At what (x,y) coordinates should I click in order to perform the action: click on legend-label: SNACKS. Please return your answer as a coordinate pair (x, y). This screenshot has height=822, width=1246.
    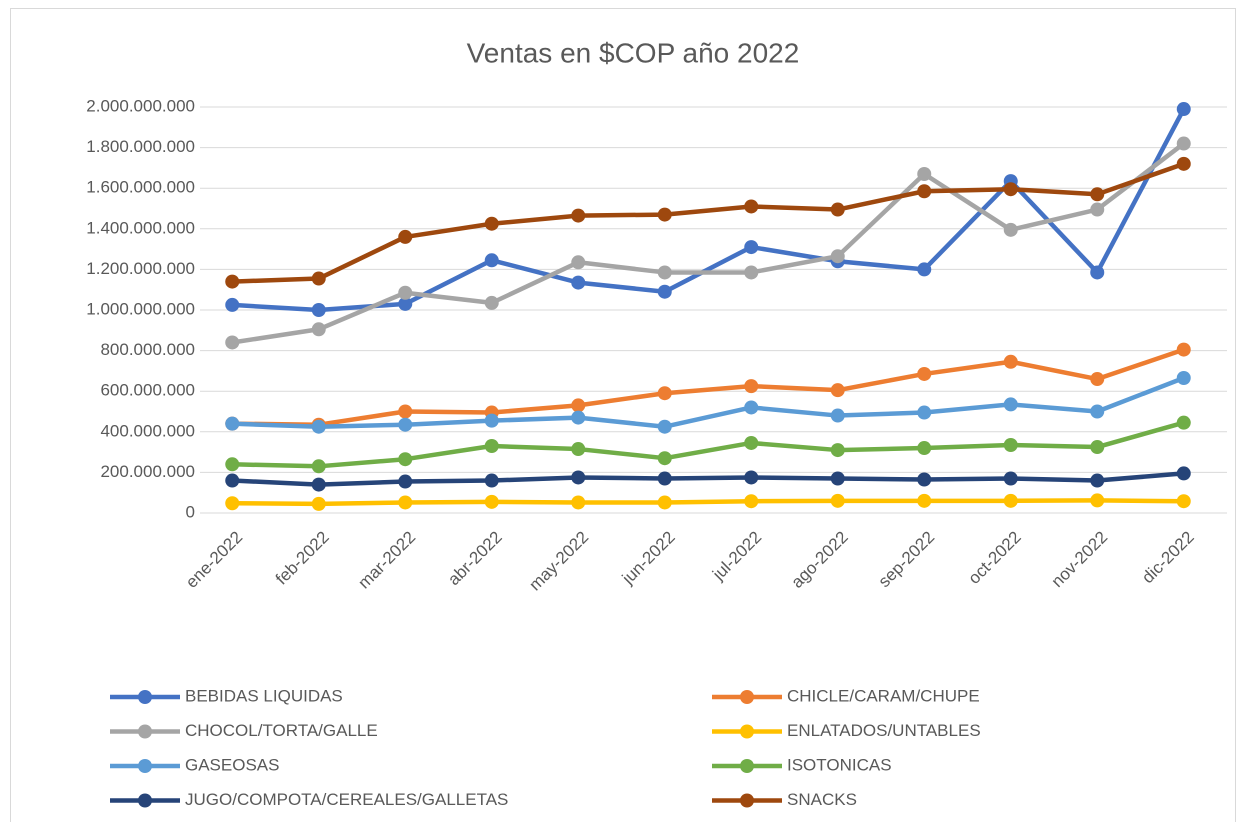
    Looking at the image, I should click on (822, 799).